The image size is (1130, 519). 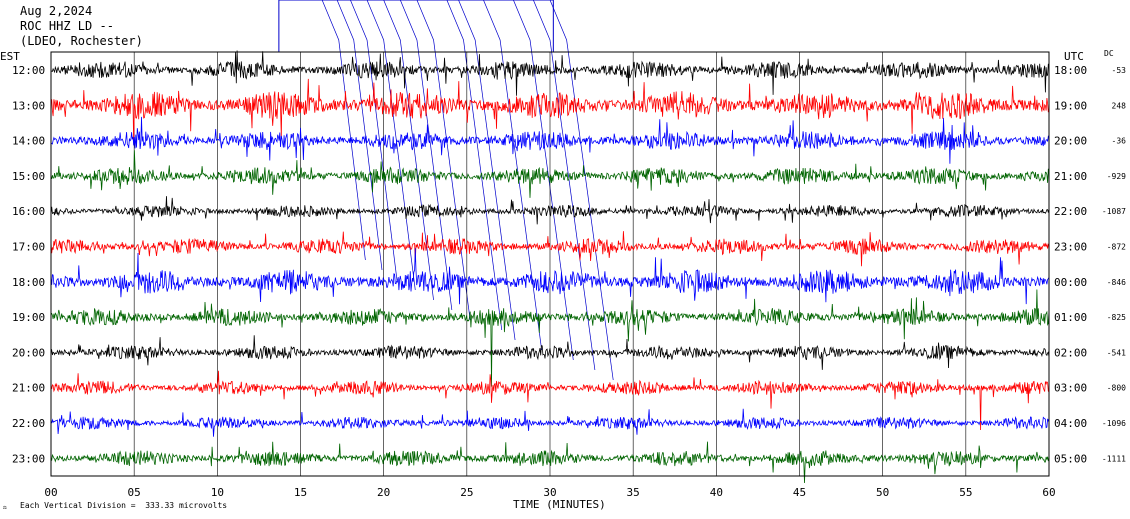 What do you see at coordinates (28, 211) in the screenshot?
I see `est-label-16:00: 16:00` at bounding box center [28, 211].